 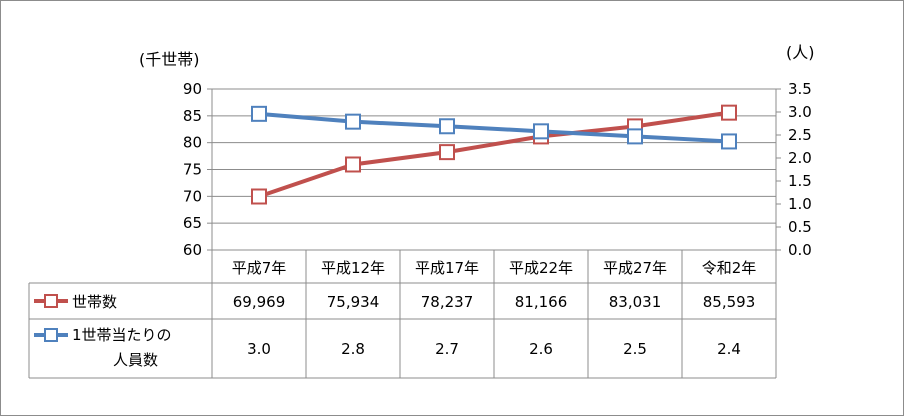 What do you see at coordinates (122, 335) in the screenshot?
I see `legend-label: 1世帯当たりの` at bounding box center [122, 335].